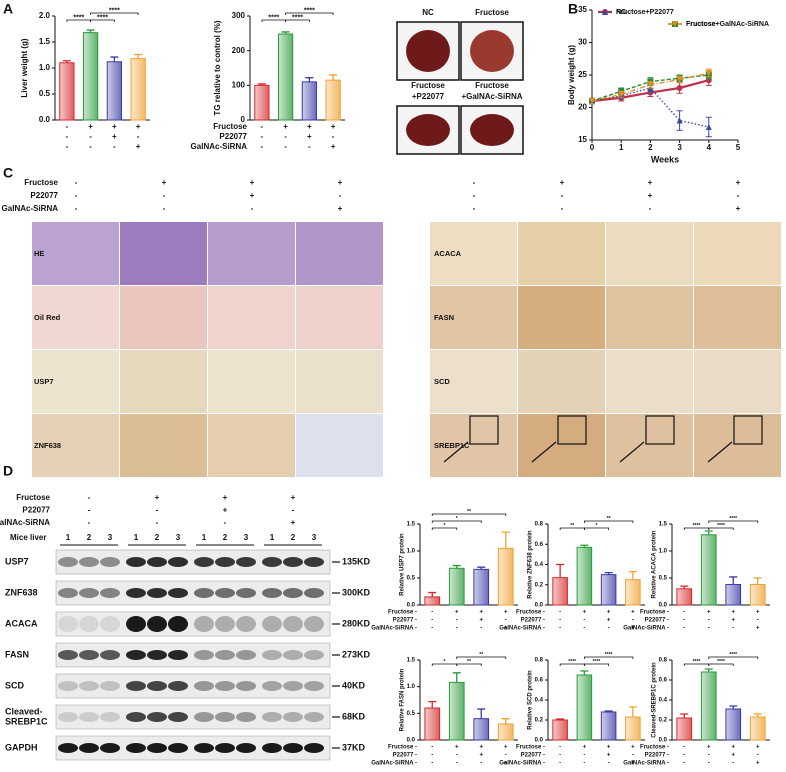 The width and height of the screenshot is (786, 772). Describe the element at coordinates (24, 711) in the screenshot. I see `protein-label: Cleaved-` at that location.